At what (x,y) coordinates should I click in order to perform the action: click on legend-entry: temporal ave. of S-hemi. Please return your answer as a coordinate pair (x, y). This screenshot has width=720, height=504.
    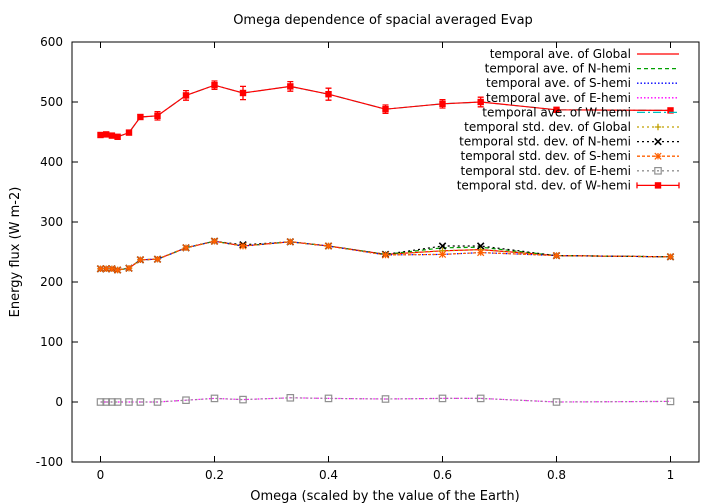
    Looking at the image, I should click on (582, 83).